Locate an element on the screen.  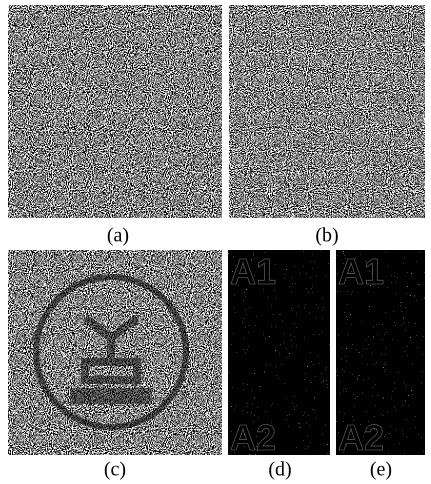
noise-image-d is located at coordinates (279, 352).